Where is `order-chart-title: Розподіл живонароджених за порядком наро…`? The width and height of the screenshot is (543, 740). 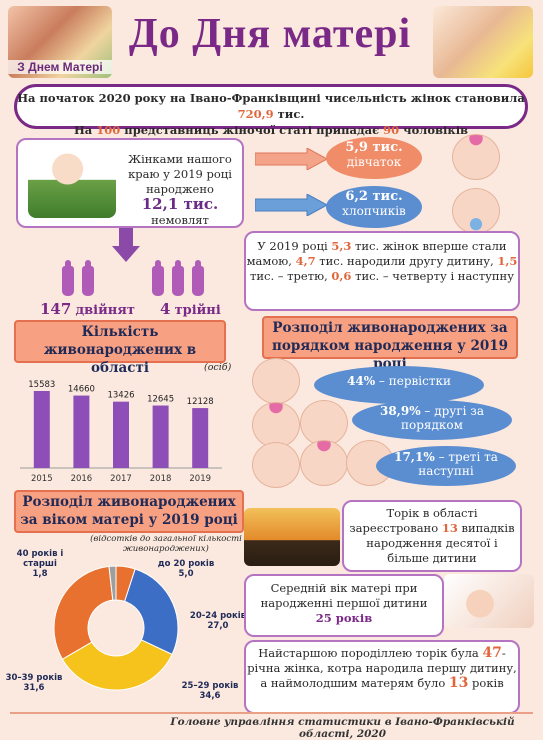 order-chart-title: Розподіл живонароджених за порядком наро… is located at coordinates (390, 344).